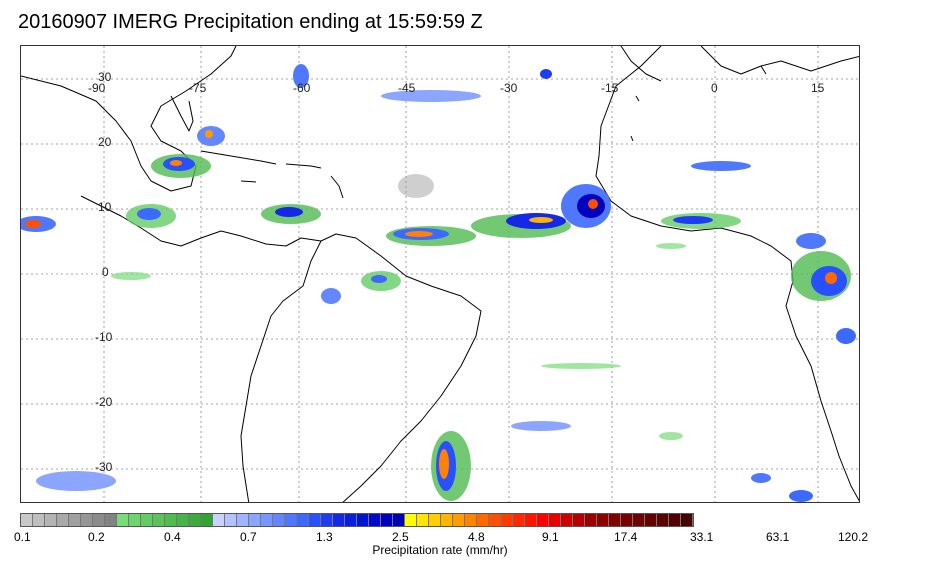 The height and width of the screenshot is (571, 944). What do you see at coordinates (302, 88) in the screenshot?
I see `lon-label: -60` at bounding box center [302, 88].